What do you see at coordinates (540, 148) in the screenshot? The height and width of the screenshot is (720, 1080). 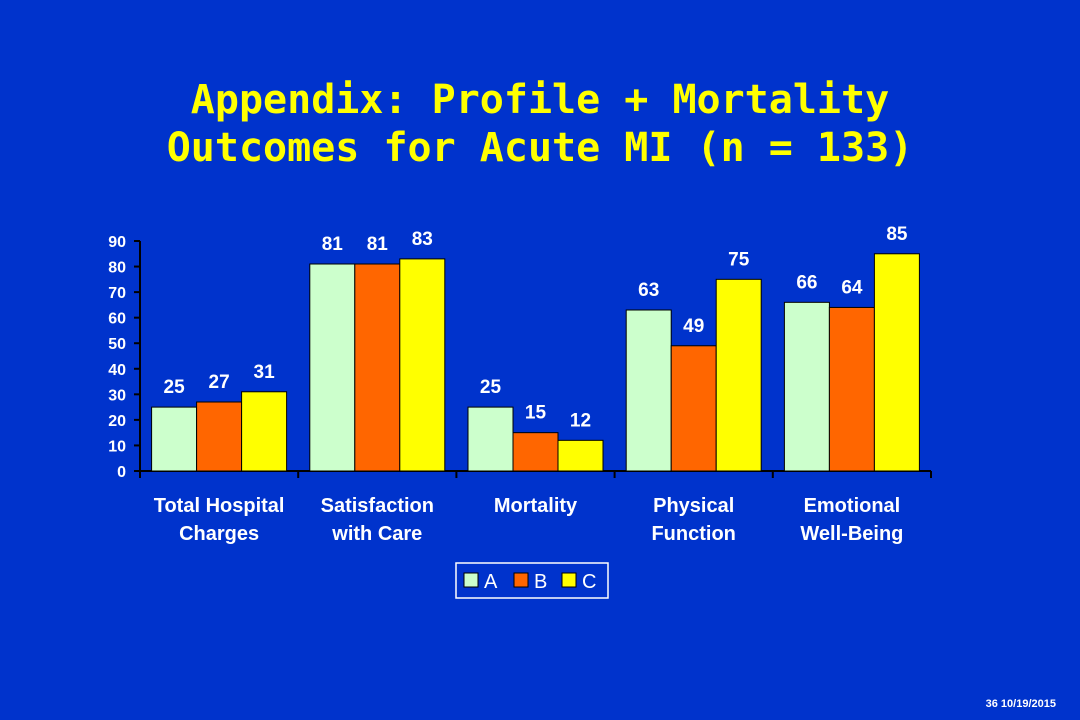 I see `title-line-2: Outcomes for Acute MI (n = 133)` at bounding box center [540, 148].